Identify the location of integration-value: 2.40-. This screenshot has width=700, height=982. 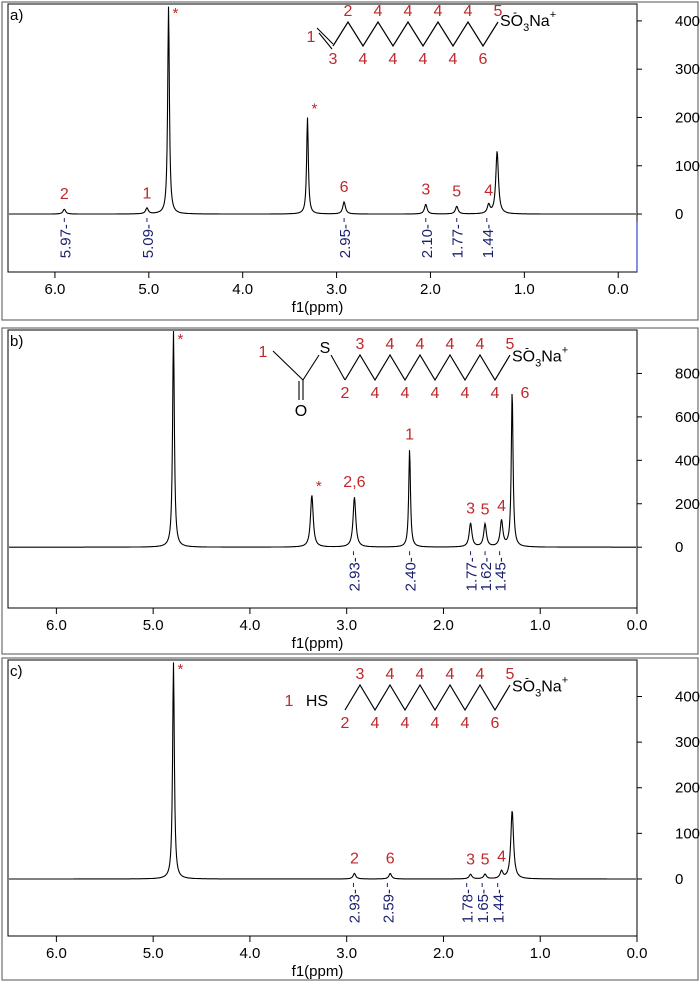
(411, 574).